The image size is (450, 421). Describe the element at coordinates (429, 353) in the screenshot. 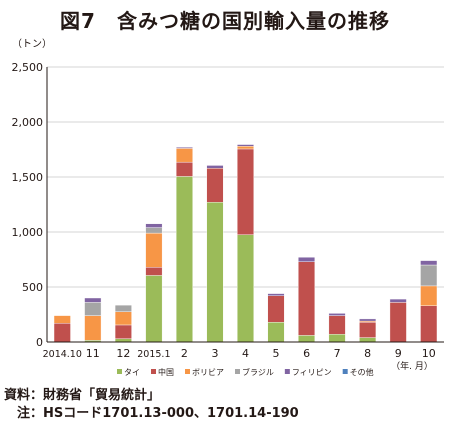

I see `x-tick-label: 10` at that location.